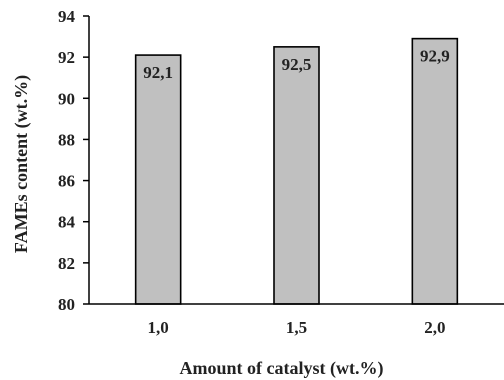 This screenshot has height=380, width=504. I want to click on x-tick-label: 1,5, so click(296, 327).